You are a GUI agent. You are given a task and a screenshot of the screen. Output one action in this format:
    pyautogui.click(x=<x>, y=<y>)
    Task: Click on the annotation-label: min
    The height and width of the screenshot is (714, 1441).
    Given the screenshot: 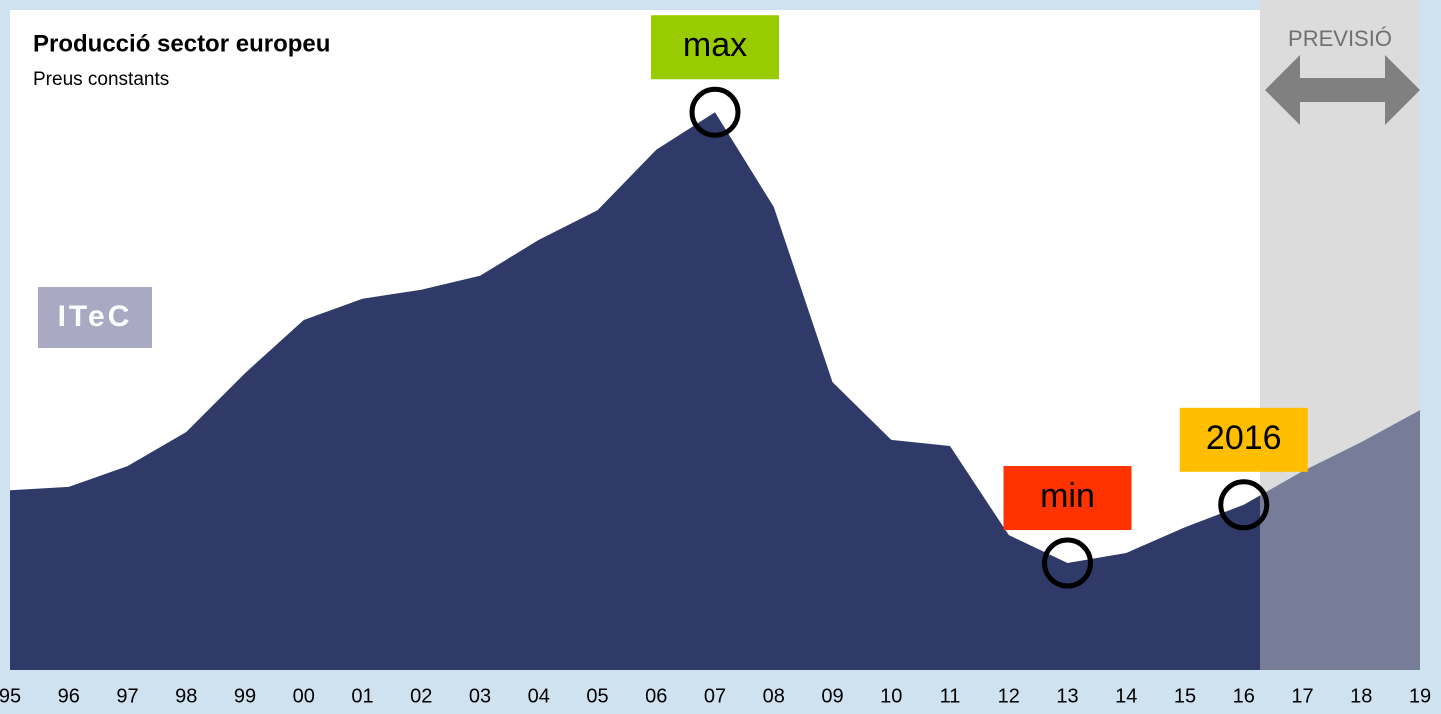 What is the action you would take?
    pyautogui.click(x=1067, y=496)
    